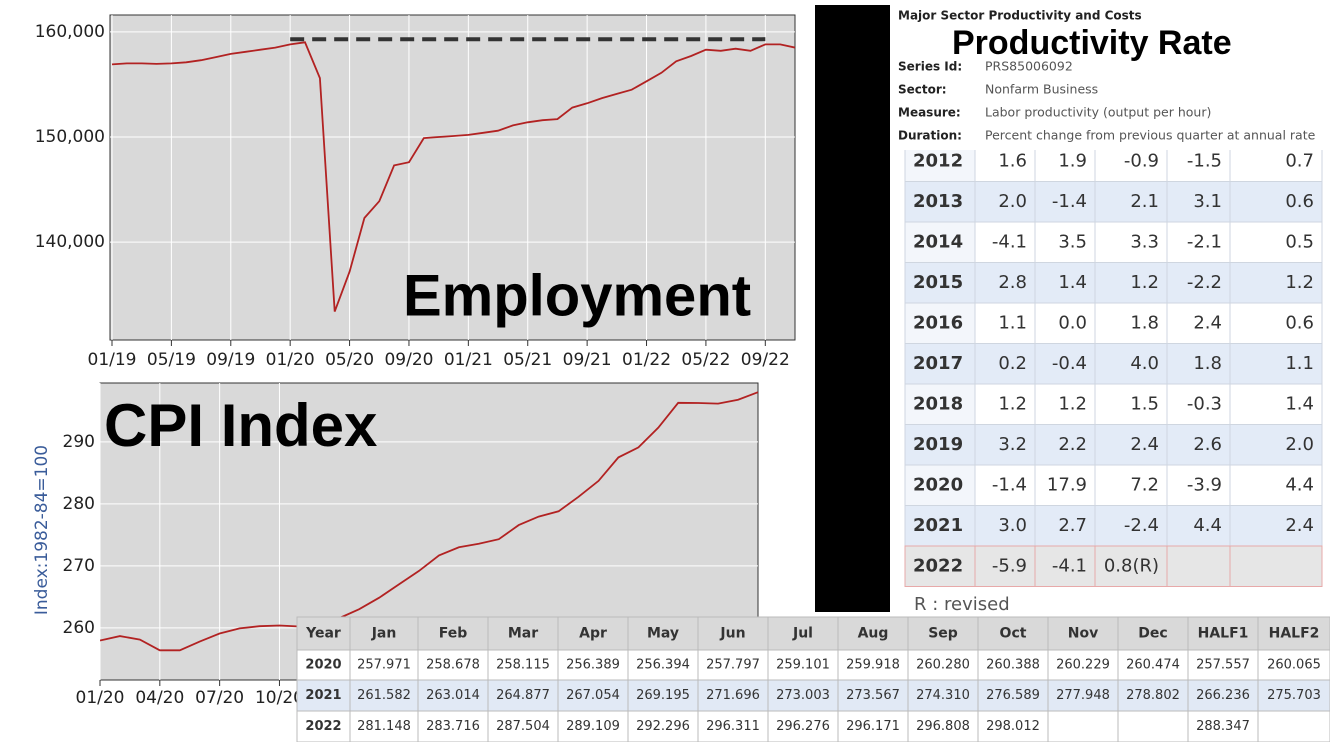 This screenshot has height=742, width=1330. What do you see at coordinates (1069, 201) in the screenshot?
I see `table-value: -1.4` at bounding box center [1069, 201].